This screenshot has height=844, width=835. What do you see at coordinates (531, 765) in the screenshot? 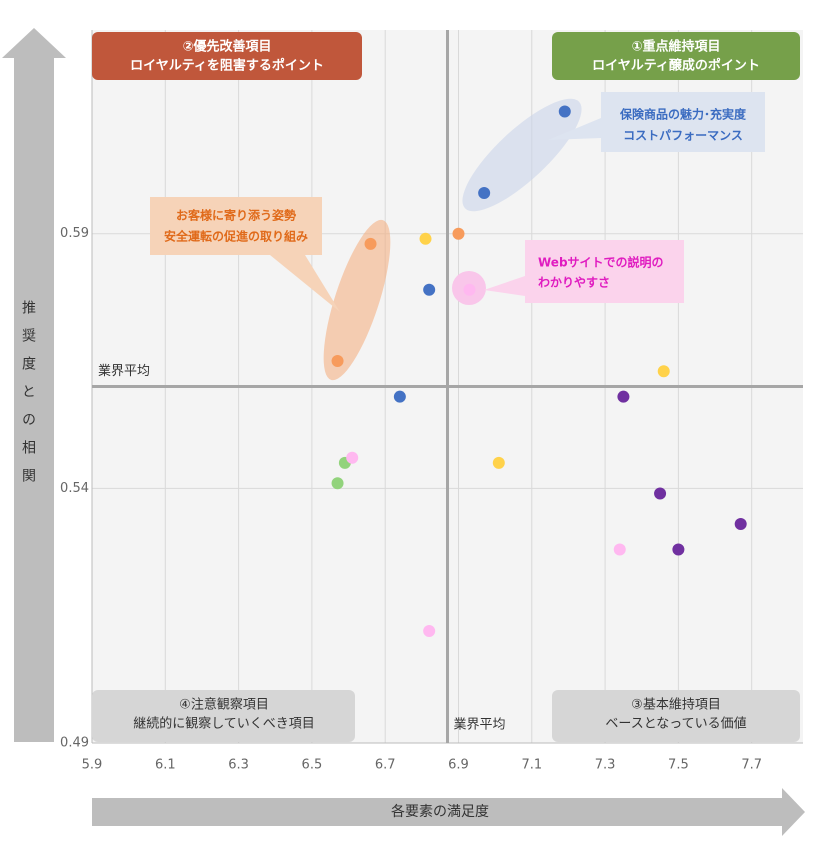
I see `x-tick-label: 7.1` at bounding box center [531, 765].